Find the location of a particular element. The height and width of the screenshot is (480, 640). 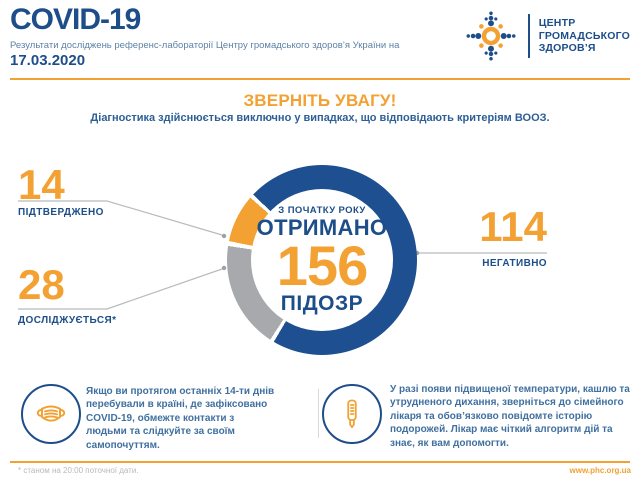

thermometer-icon is located at coordinates (352, 414).